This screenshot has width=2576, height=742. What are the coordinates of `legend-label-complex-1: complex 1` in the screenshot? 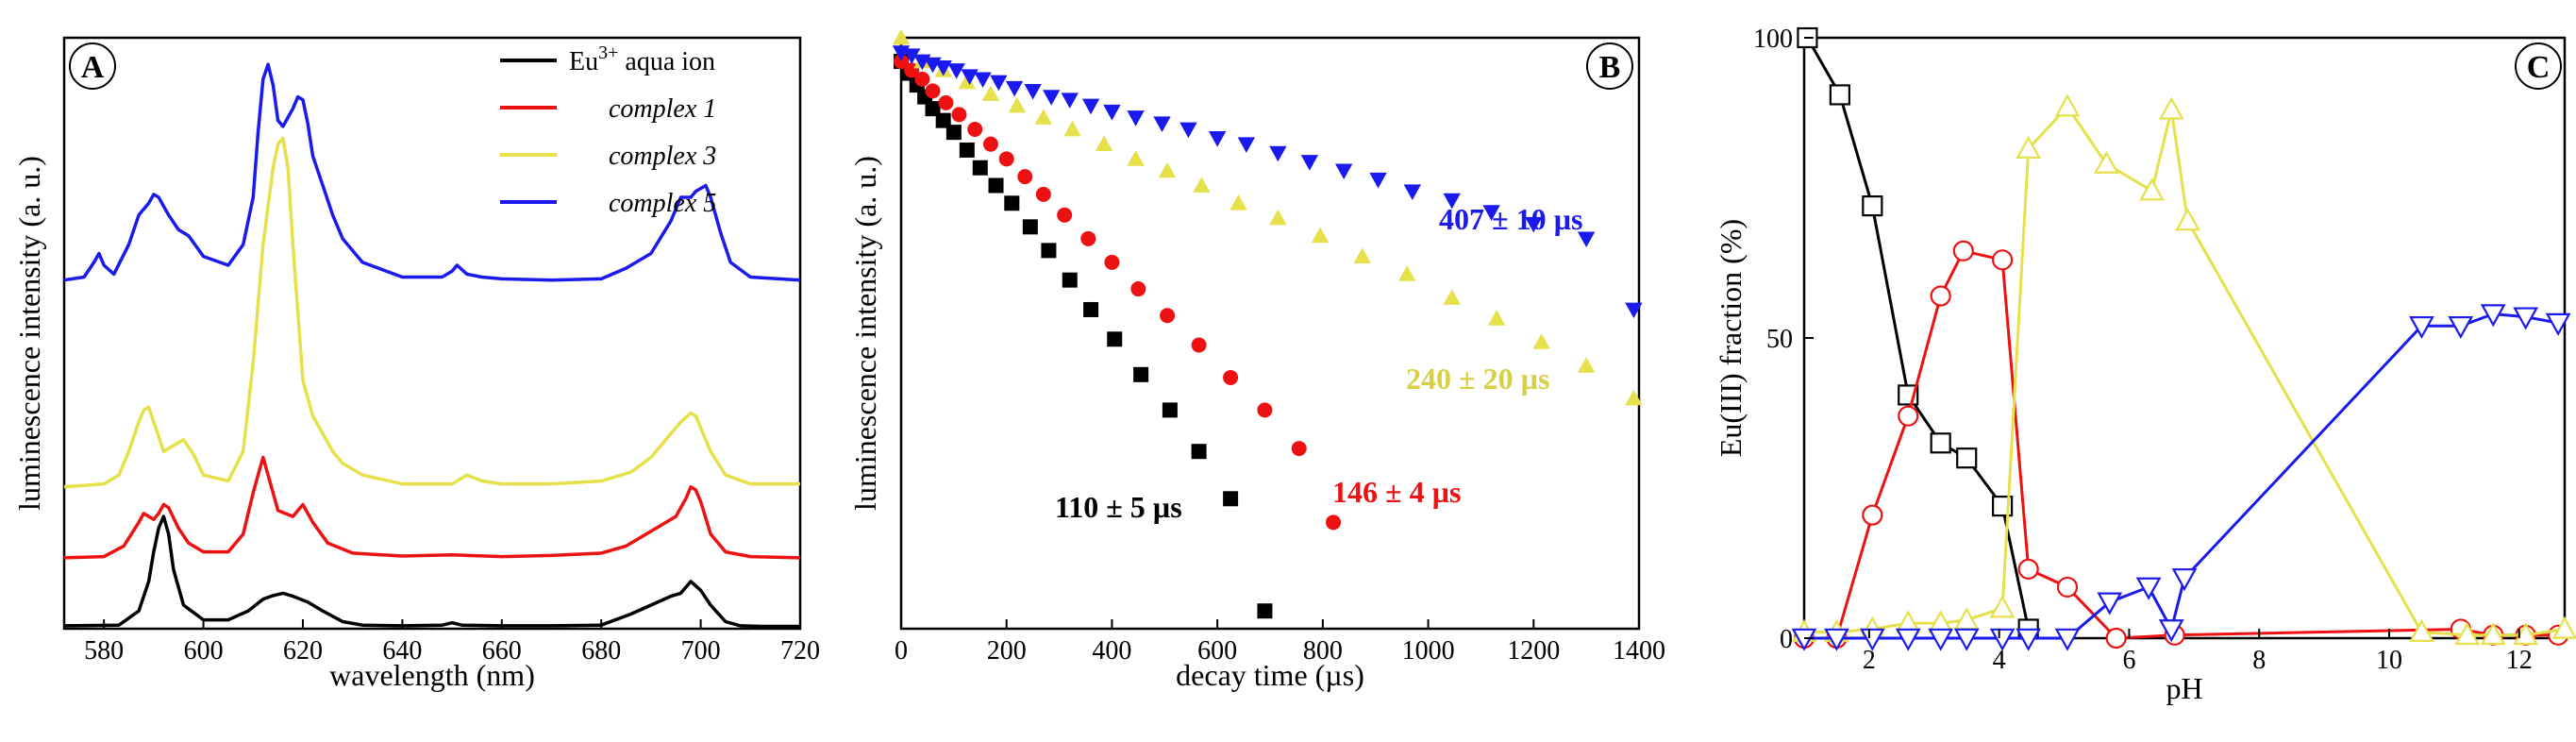 It's located at (662, 109).